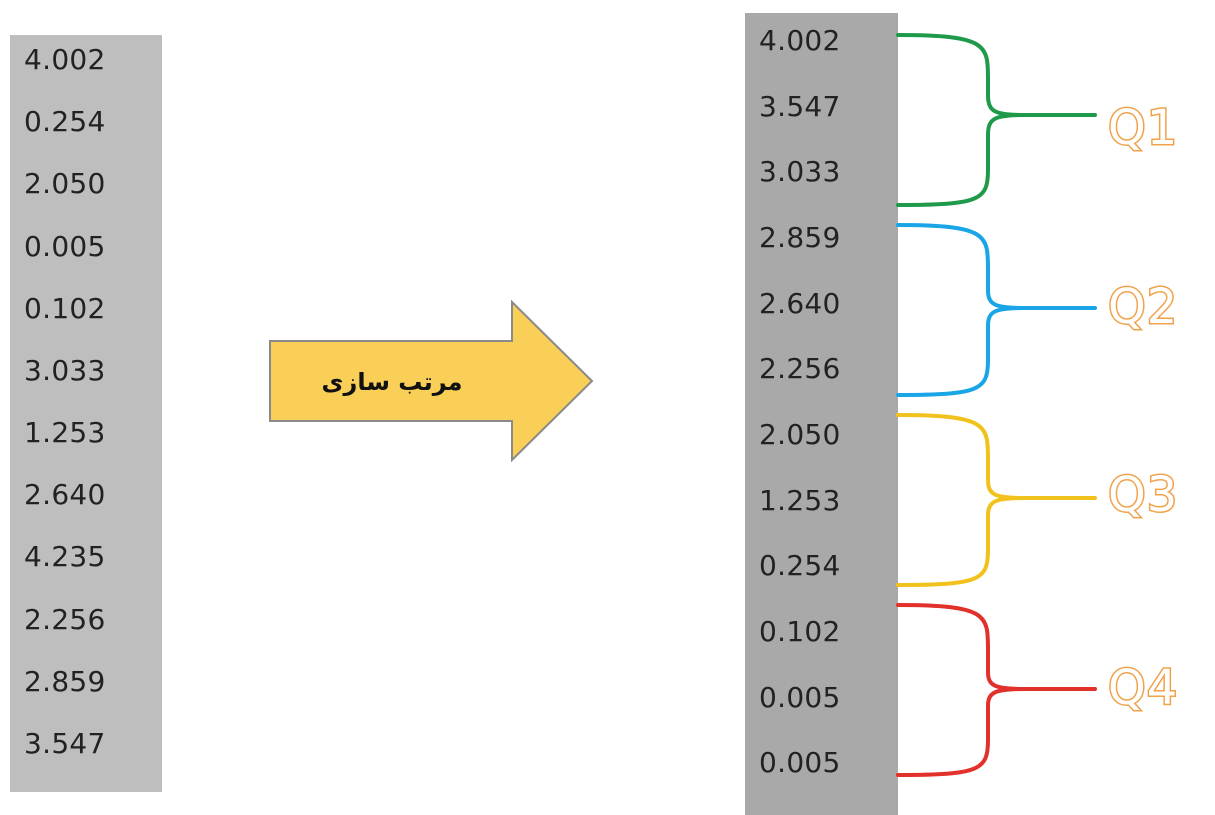 The width and height of the screenshot is (1215, 815). I want to click on unsorted-value: 3.033, so click(65, 370).